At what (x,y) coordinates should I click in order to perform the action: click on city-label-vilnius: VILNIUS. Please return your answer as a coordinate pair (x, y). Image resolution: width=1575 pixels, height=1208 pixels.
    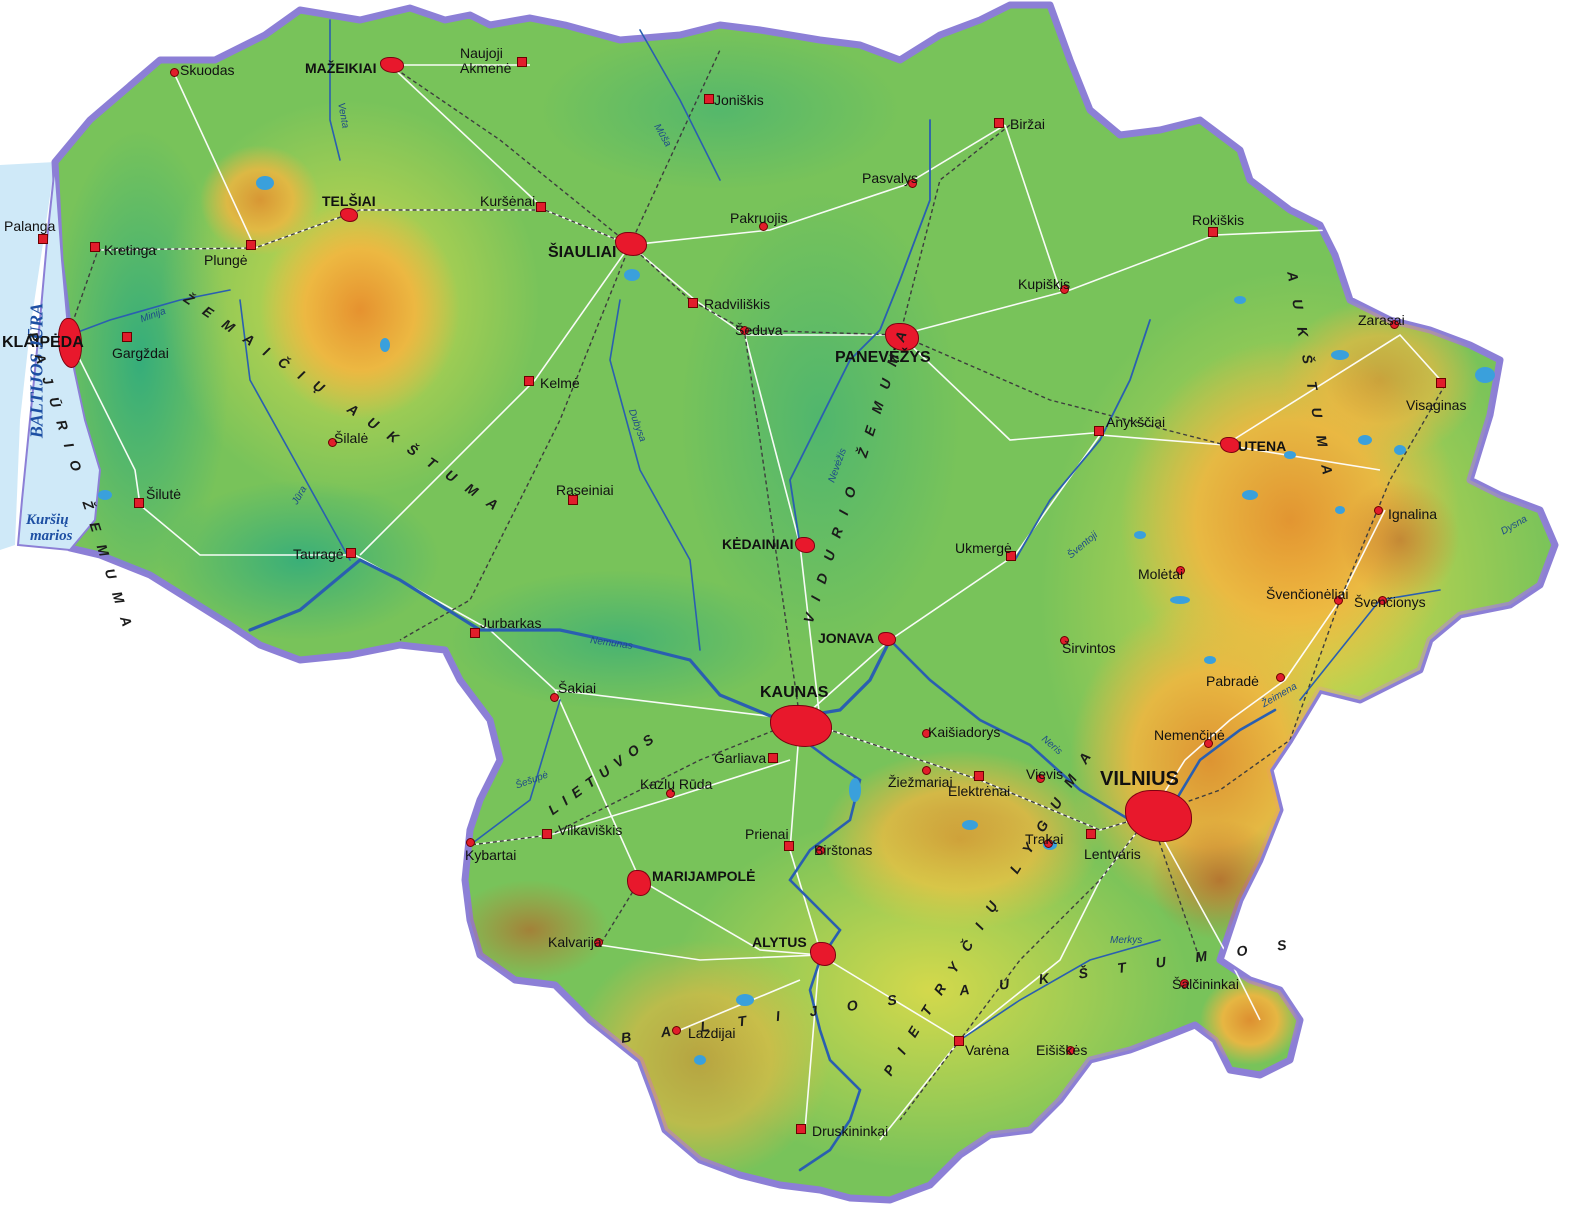
    Looking at the image, I should click on (1139, 779).